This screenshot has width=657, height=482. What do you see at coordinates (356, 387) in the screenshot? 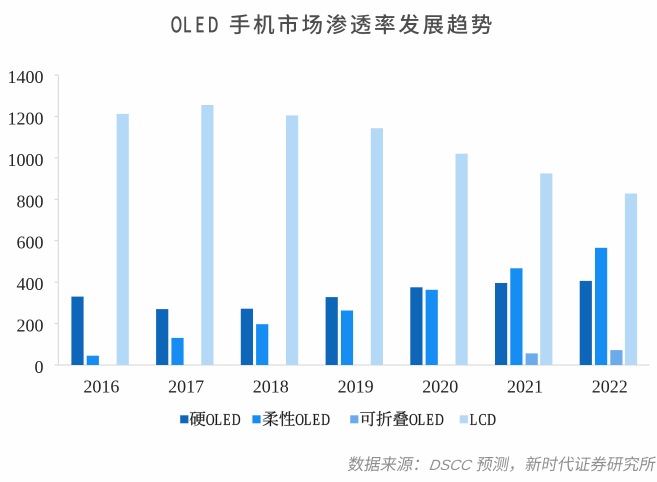
I see `svg-text: 2019` at bounding box center [356, 387].